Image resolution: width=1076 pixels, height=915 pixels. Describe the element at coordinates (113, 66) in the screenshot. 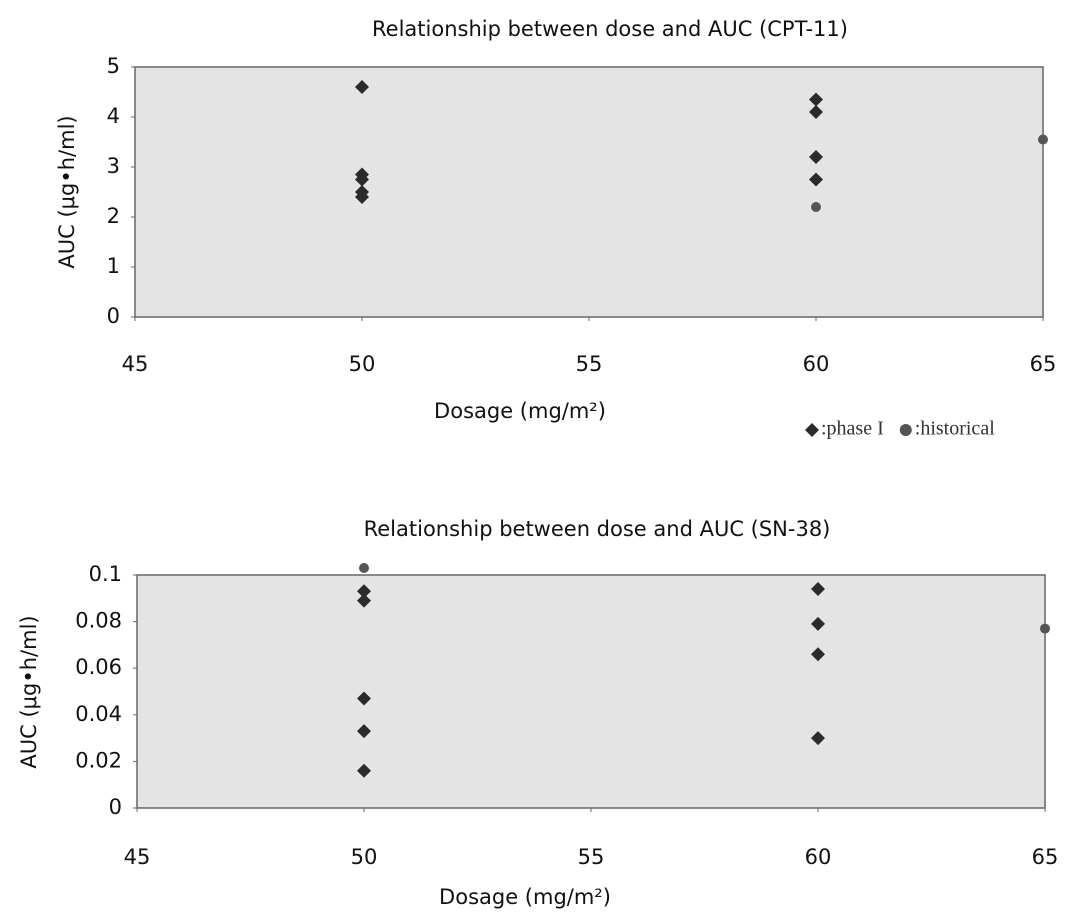

I see `y-tick-label: 5` at that location.